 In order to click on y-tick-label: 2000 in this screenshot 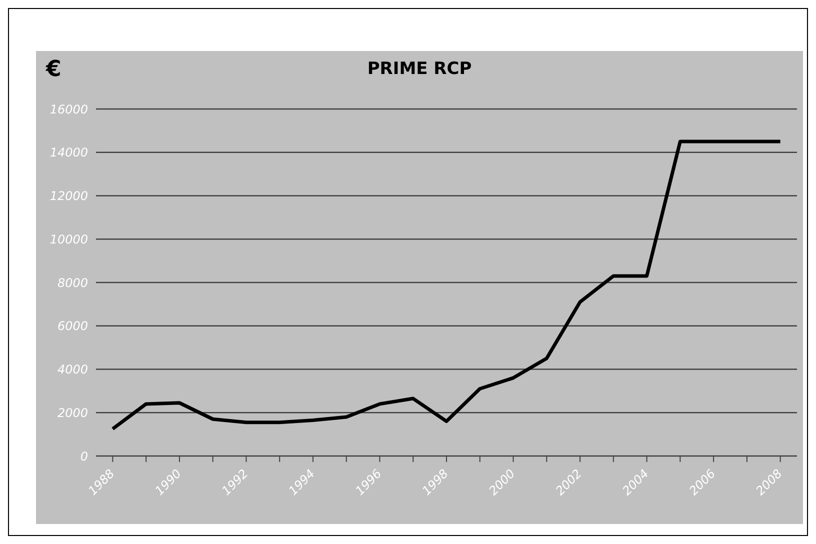, I will do `click(72, 413)`.